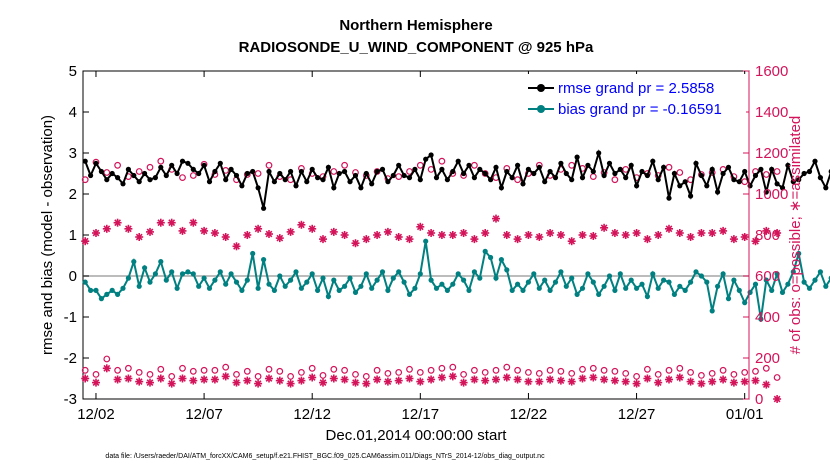  What do you see at coordinates (771, 194) in the screenshot?
I see `right-tick-label: 1000` at bounding box center [771, 194].